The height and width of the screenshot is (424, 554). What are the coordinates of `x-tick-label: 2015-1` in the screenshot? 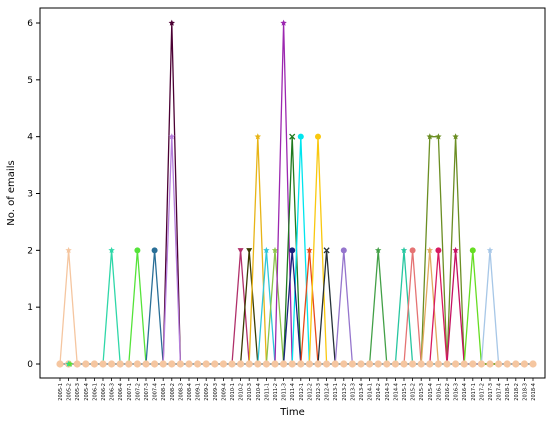 It's located at (405, 392).